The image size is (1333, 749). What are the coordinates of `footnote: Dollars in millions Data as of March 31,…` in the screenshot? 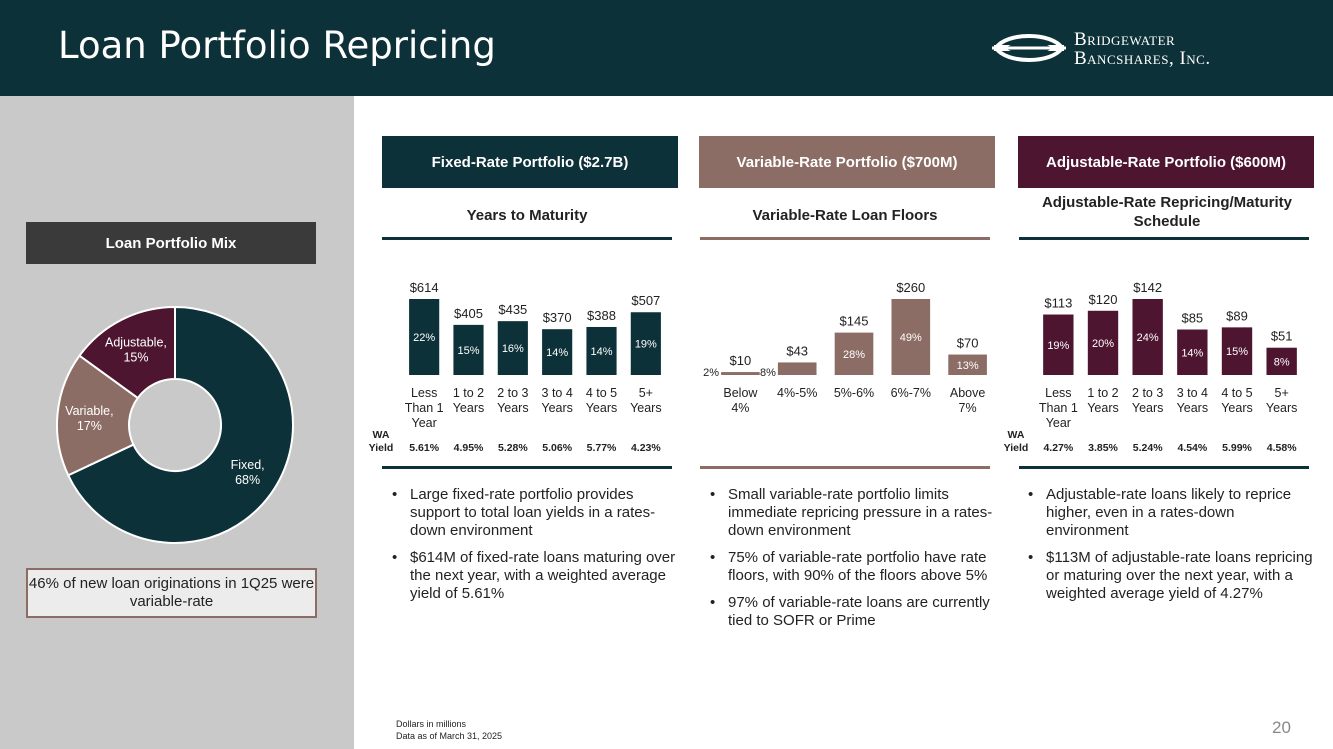 It's located at (449, 730).